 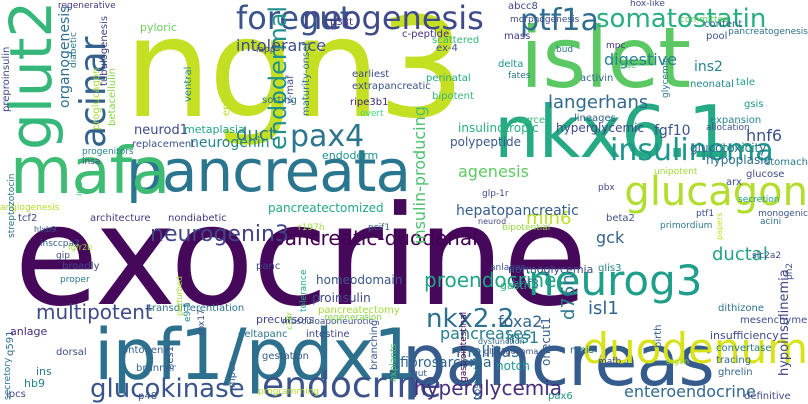 What do you see at coordinates (268, 171) in the screenshot?
I see `word-pancreata: pancreata` at bounding box center [268, 171].